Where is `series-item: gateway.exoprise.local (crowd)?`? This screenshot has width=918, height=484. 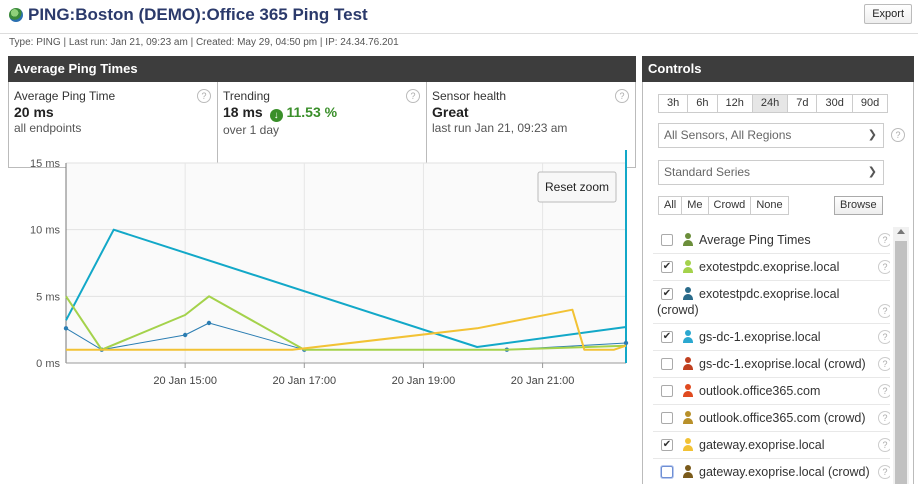
series-item: gateway.exoprise.local (crowd)? is located at coordinates (771, 471).